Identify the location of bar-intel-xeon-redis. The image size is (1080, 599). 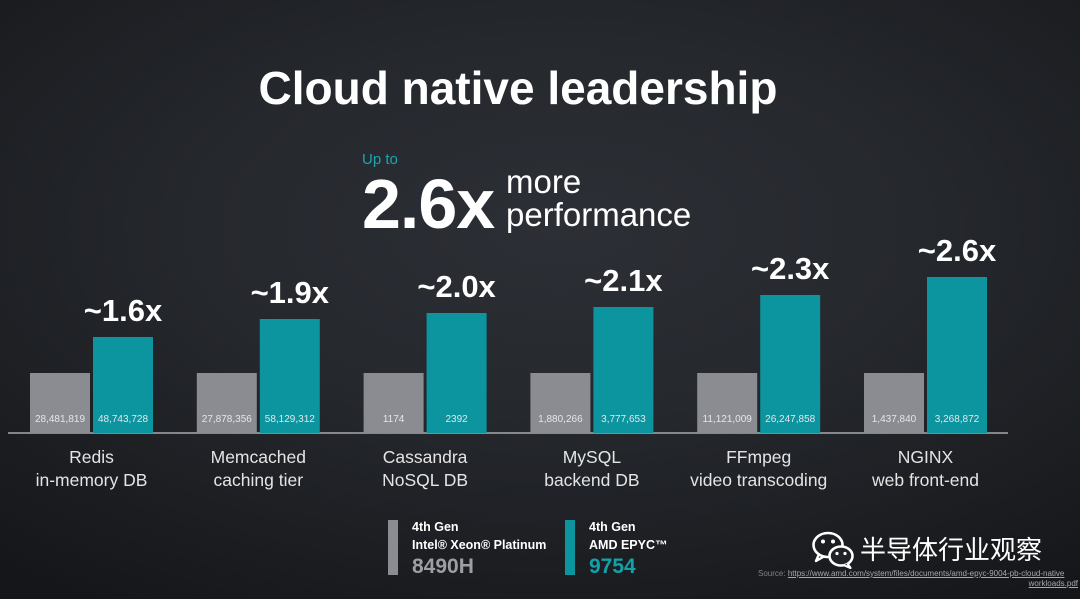
(60, 403).